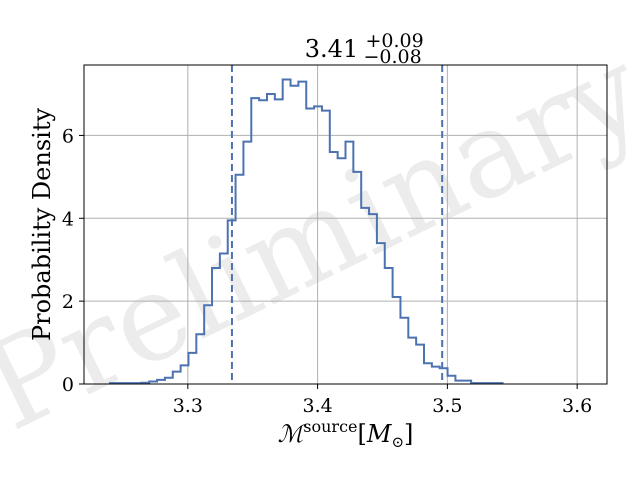 The width and height of the screenshot is (640, 480). I want to click on x-label-units-symbol: M, so click(379, 434).